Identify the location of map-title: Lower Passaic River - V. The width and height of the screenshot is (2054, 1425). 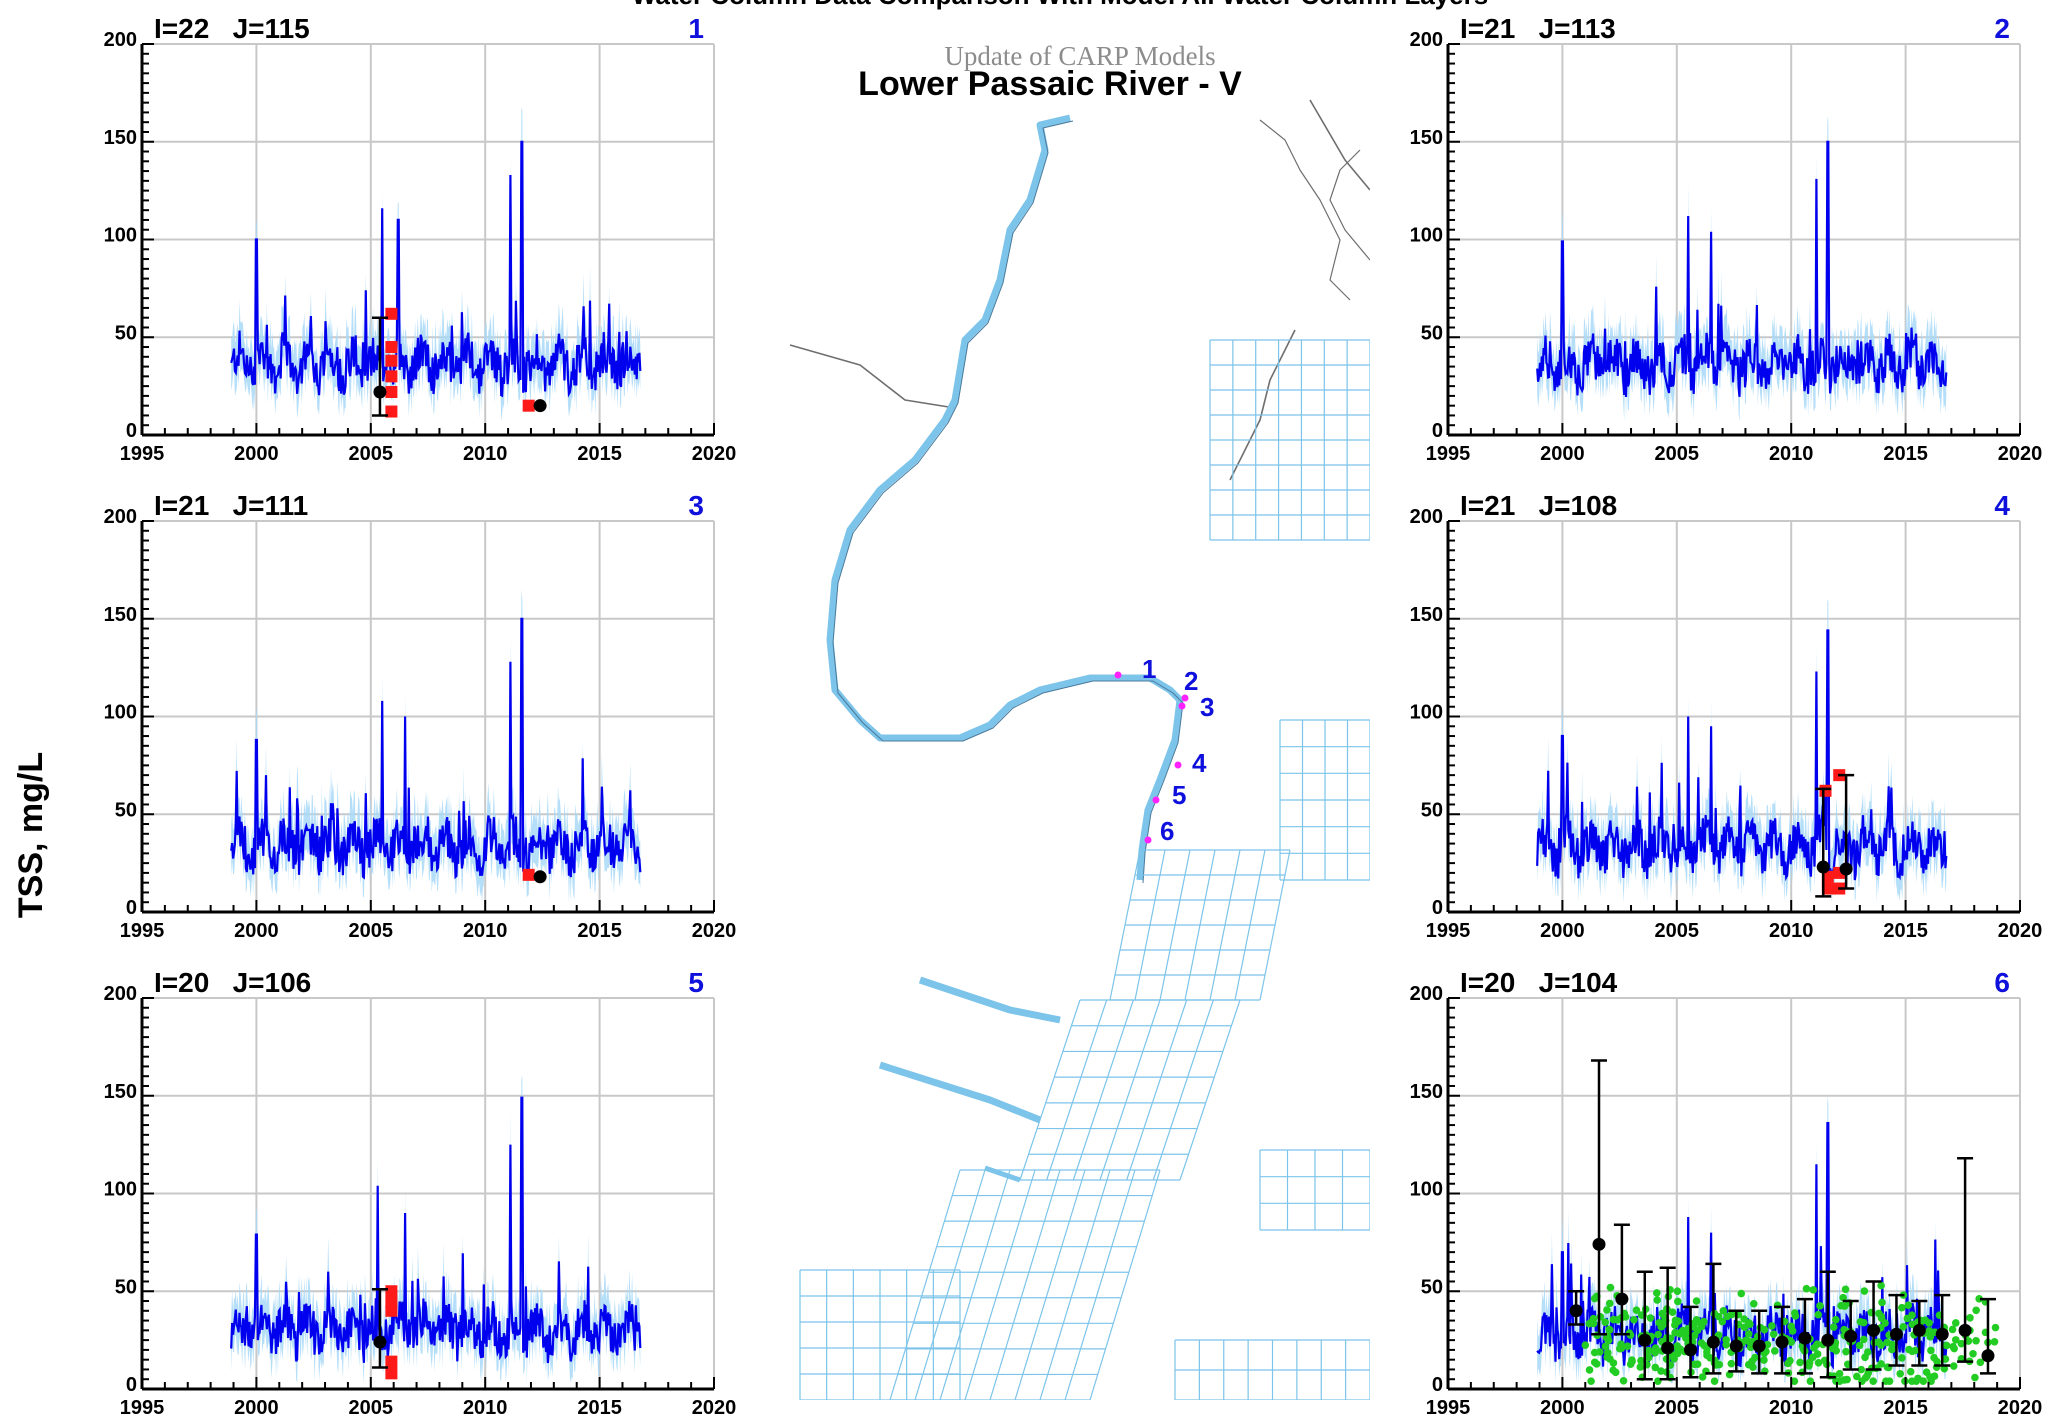
(1050, 84).